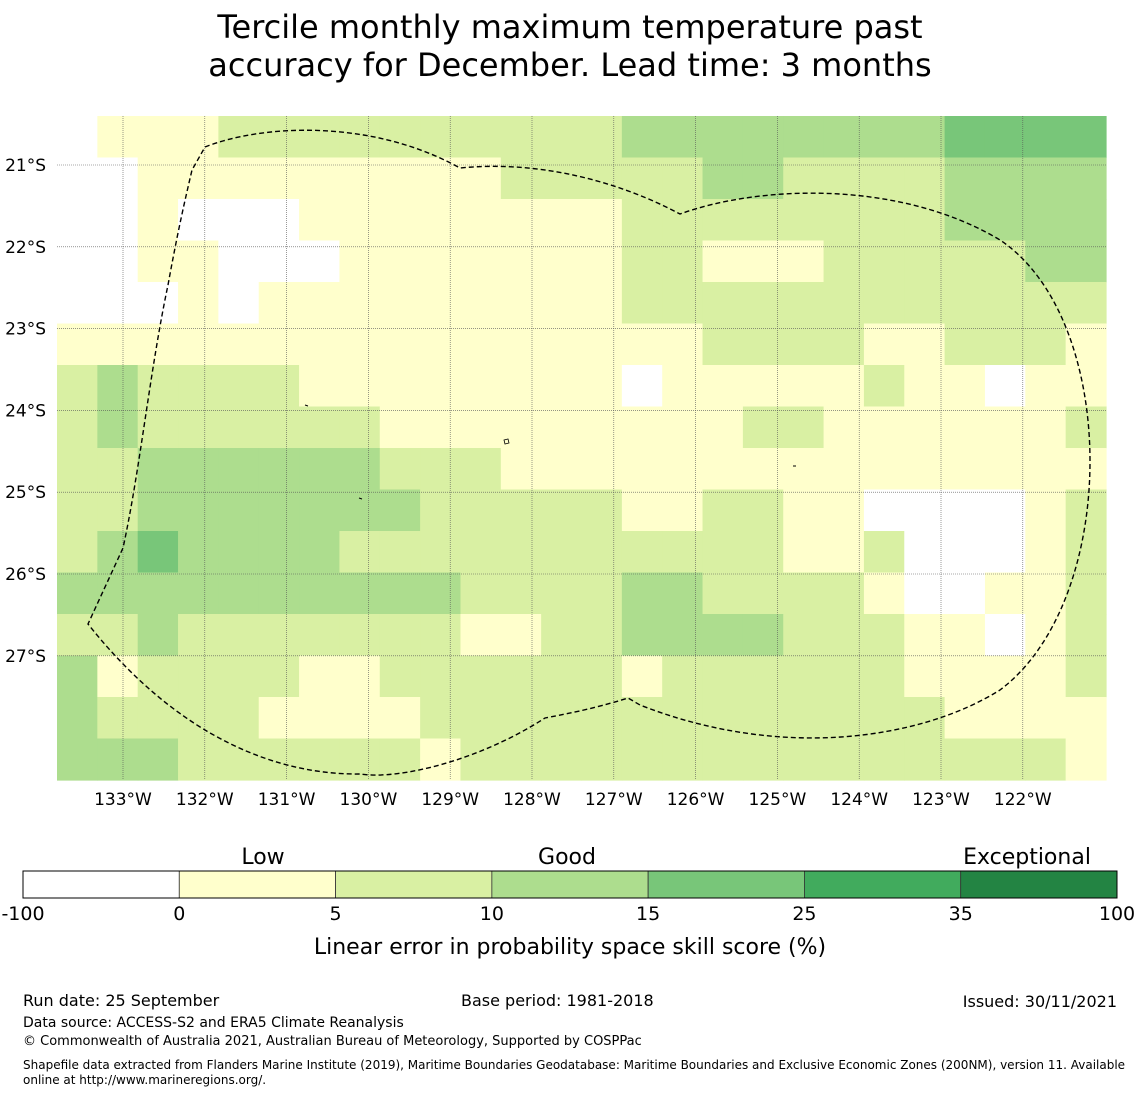 The width and height of the screenshot is (1140, 1095). What do you see at coordinates (532, 800) in the screenshot?
I see `longitude-label: 128°W` at bounding box center [532, 800].